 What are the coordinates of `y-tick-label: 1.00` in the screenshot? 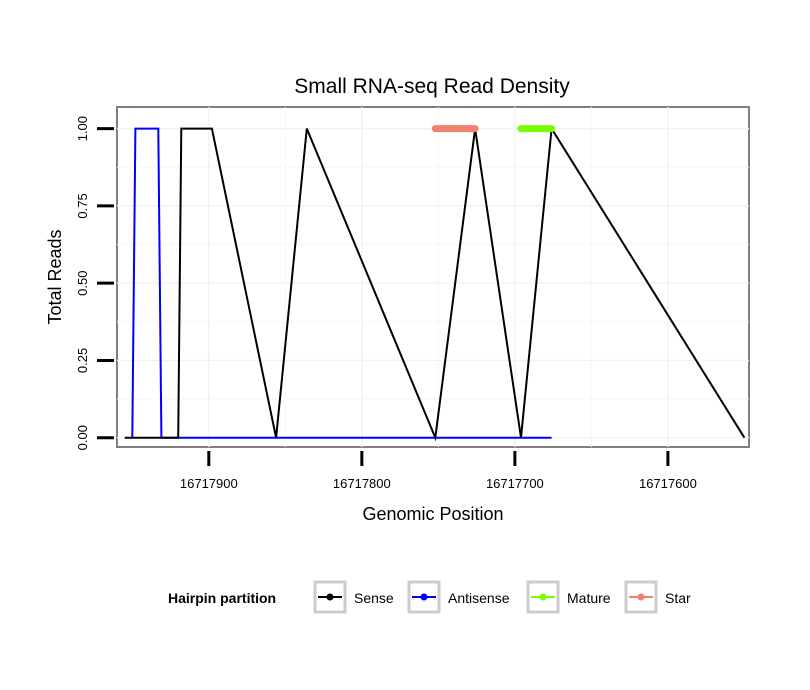 It's located at (82, 128).